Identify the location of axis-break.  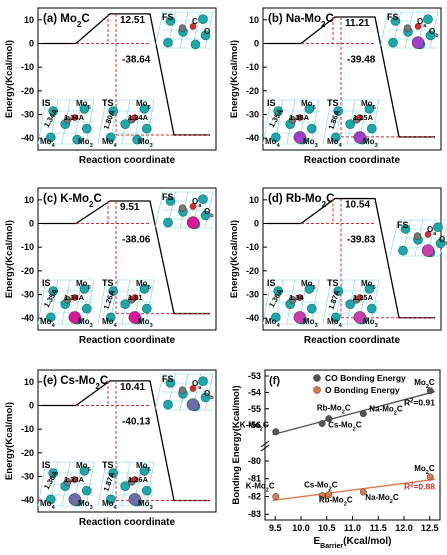
(265, 444).